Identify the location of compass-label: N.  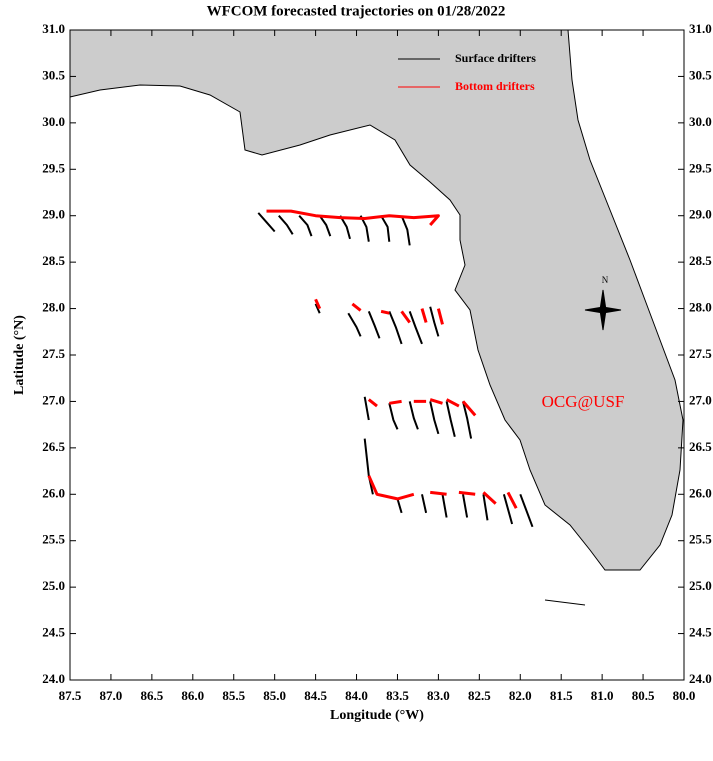
(605, 280).